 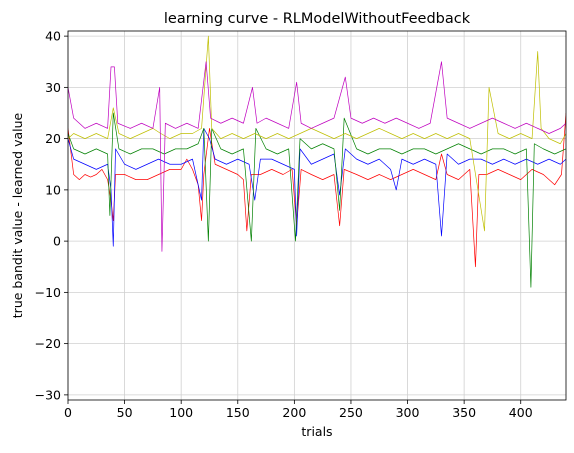 What do you see at coordinates (53, 189) in the screenshot?
I see `y-tick-label: 10` at bounding box center [53, 189].